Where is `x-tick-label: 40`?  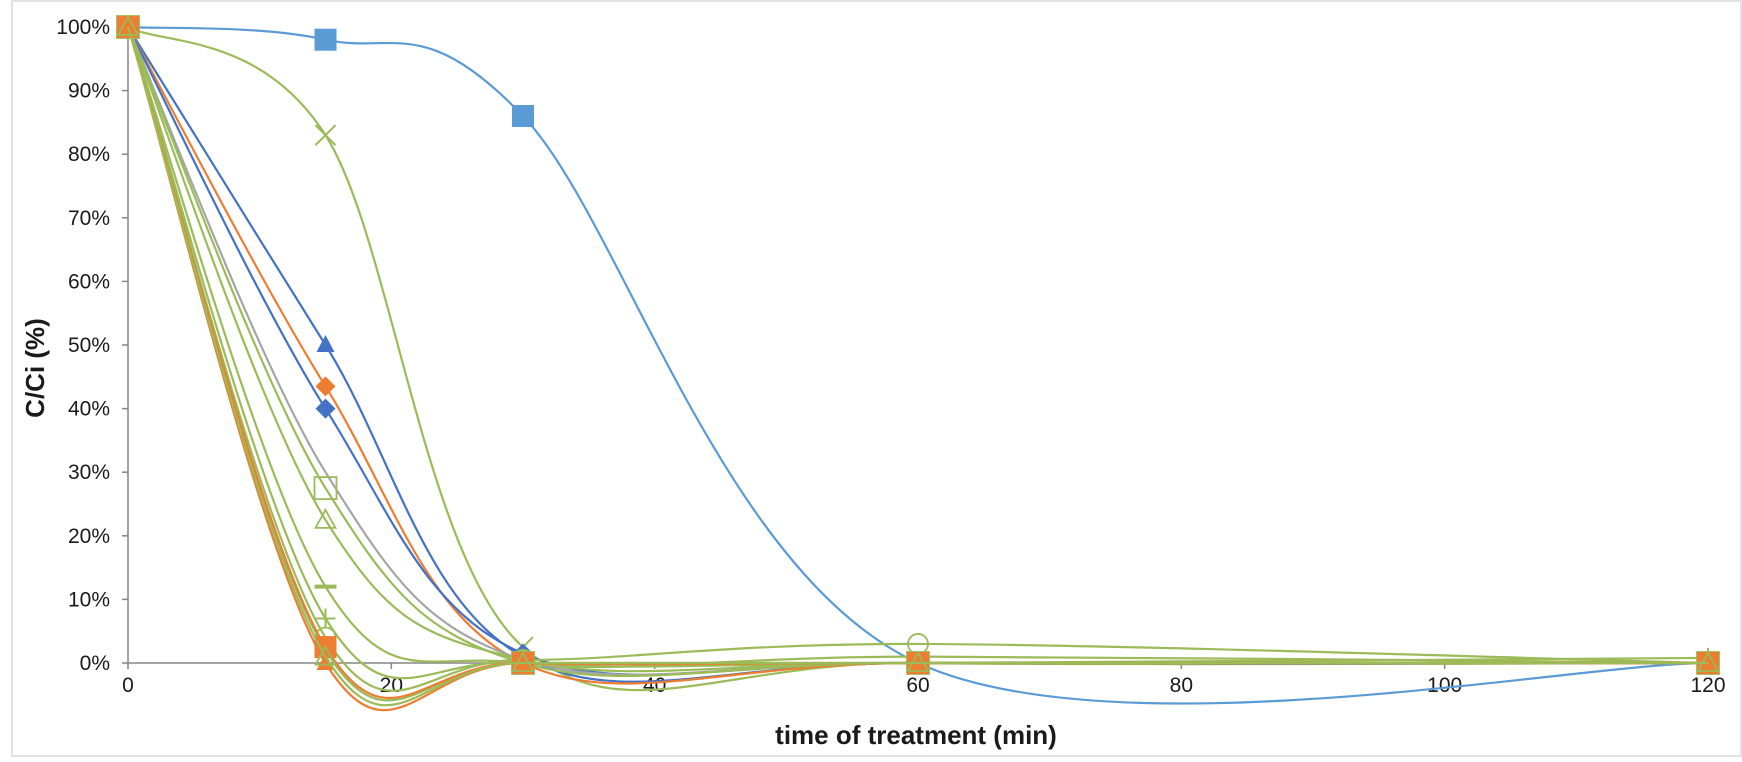 x-tick-label: 40 is located at coordinates (654, 685).